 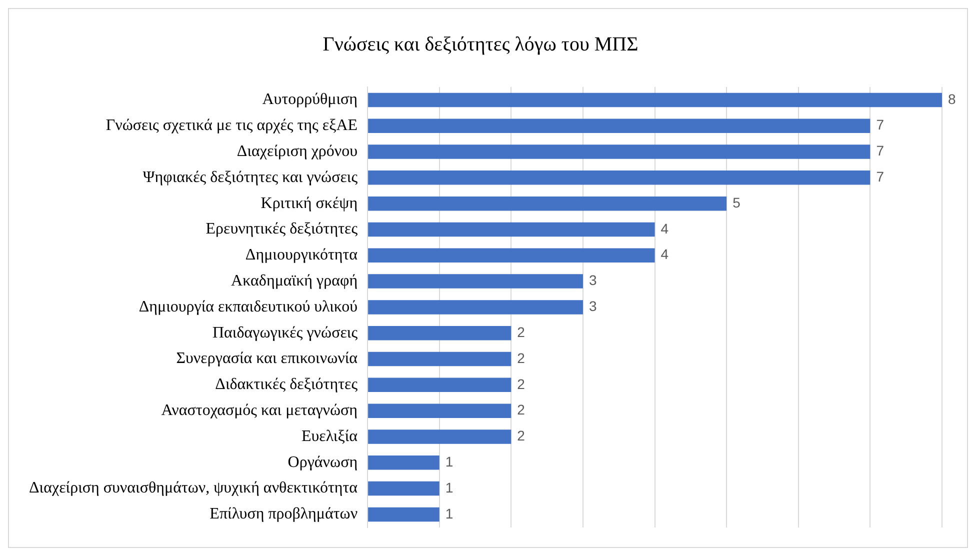 What do you see at coordinates (301, 255) in the screenshot?
I see `y-tick-label: Δημιουργικότητα` at bounding box center [301, 255].